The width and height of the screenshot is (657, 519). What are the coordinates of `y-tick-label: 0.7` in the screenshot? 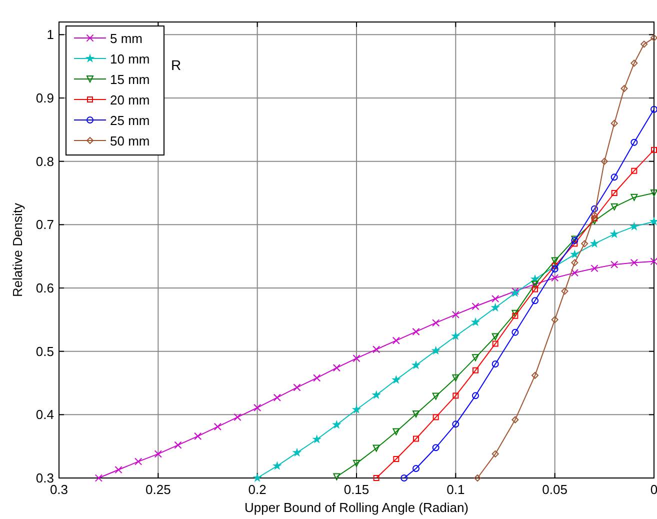 It's located at (45, 224).